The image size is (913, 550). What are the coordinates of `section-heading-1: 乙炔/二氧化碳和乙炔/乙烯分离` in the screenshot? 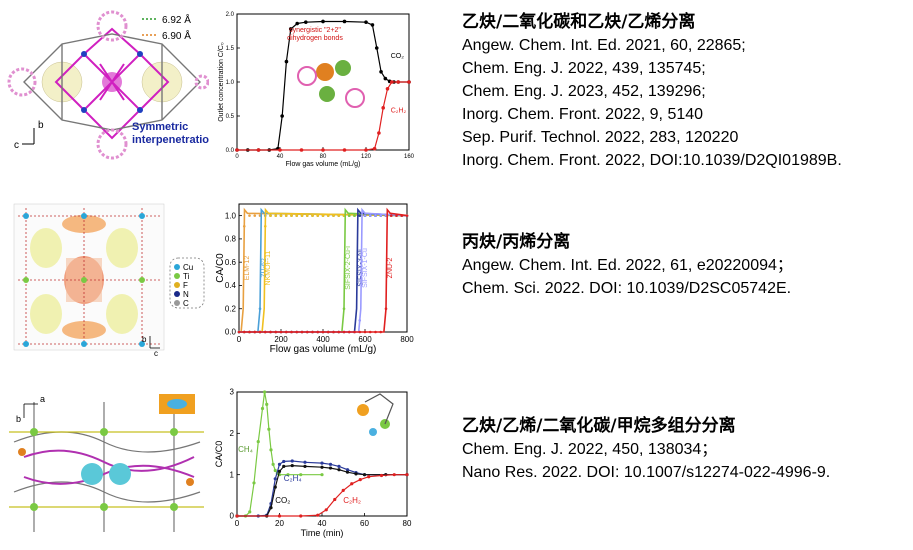 It's located at (579, 22).